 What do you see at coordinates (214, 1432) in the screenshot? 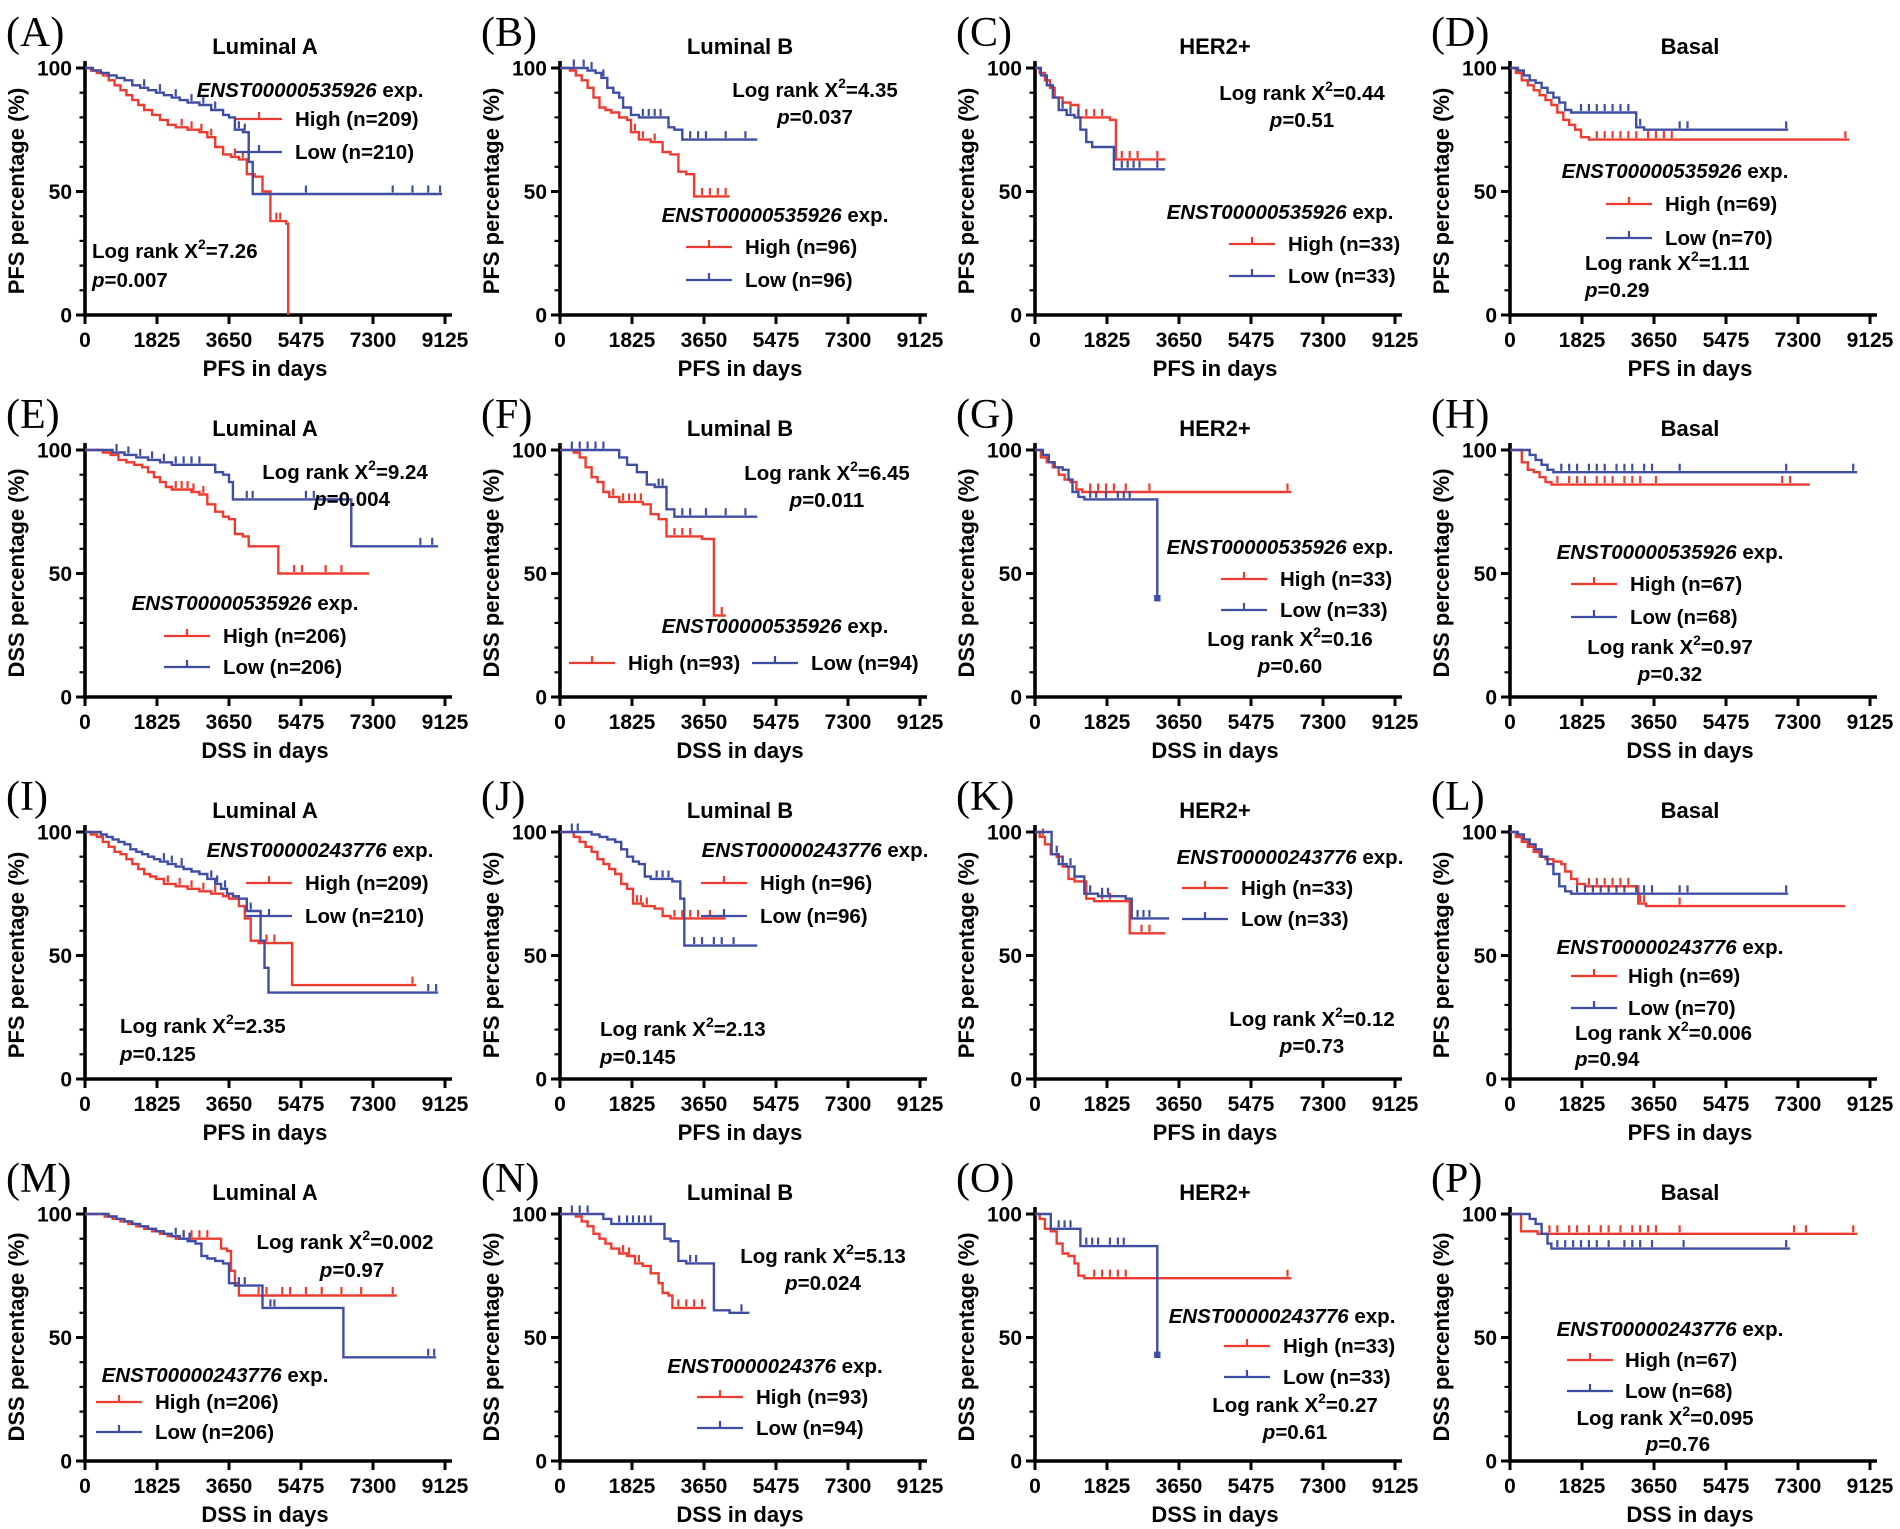
I see `legend-low-label: Low (n=206)` at bounding box center [214, 1432].